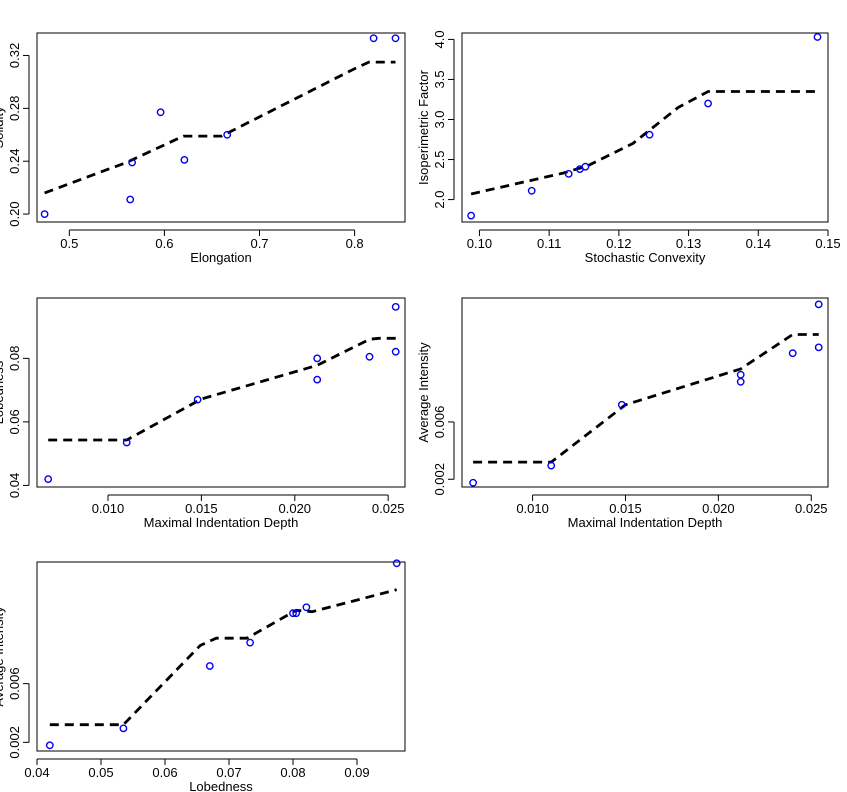  I want to click on y-tick-label: 0.002, so click(439, 479).